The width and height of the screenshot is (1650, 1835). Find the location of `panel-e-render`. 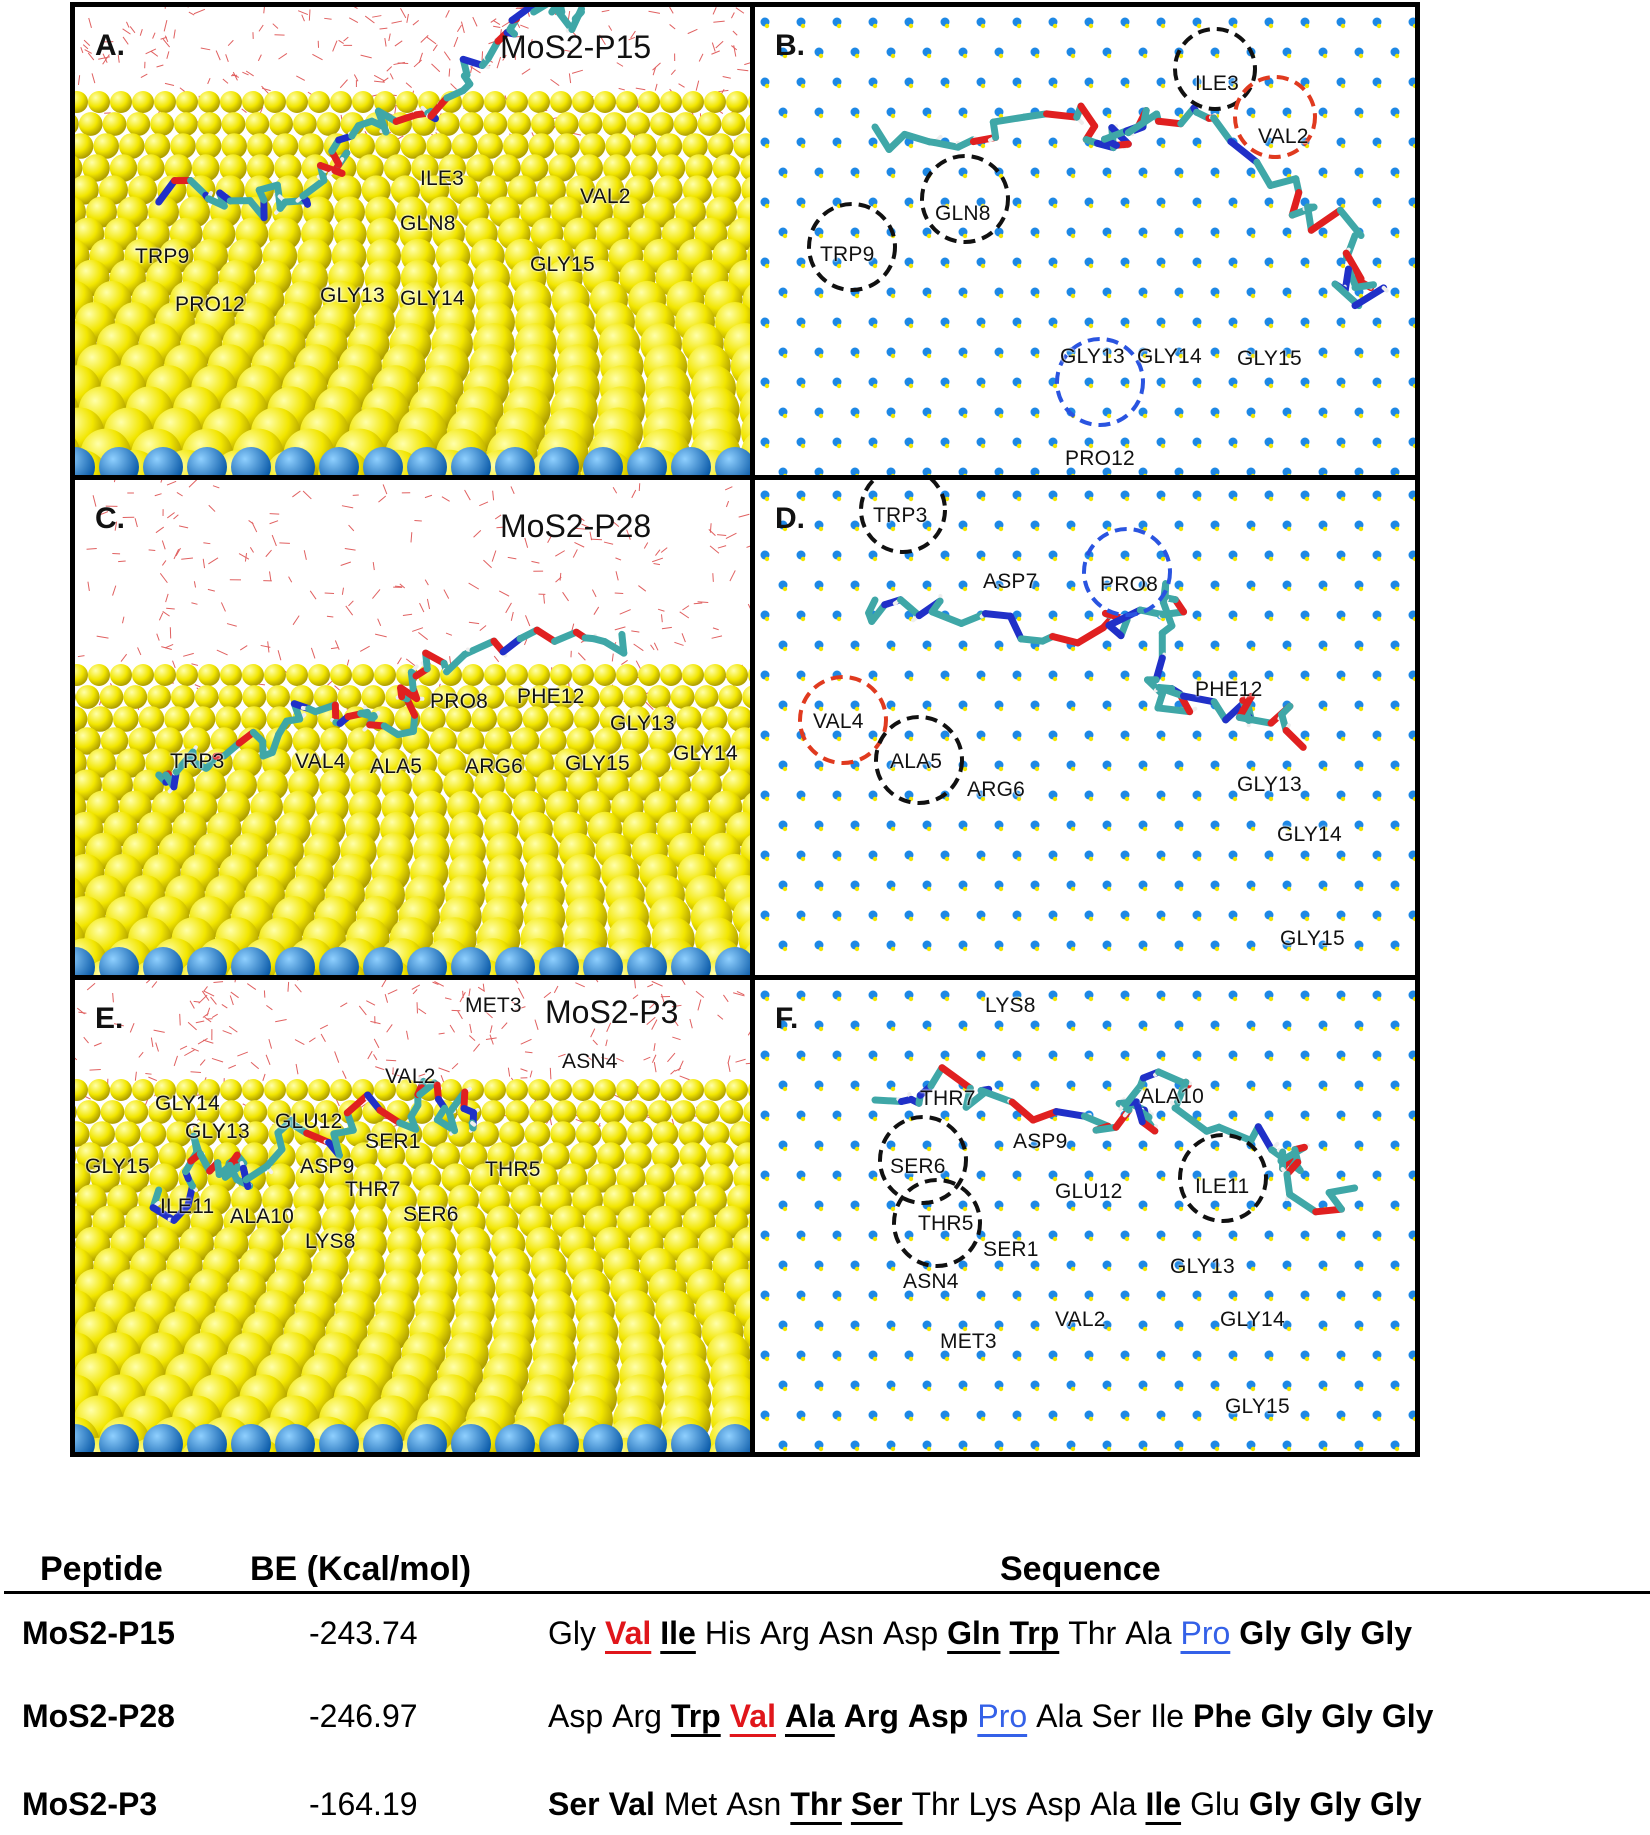

panel-e-render is located at coordinates (412, 1216).